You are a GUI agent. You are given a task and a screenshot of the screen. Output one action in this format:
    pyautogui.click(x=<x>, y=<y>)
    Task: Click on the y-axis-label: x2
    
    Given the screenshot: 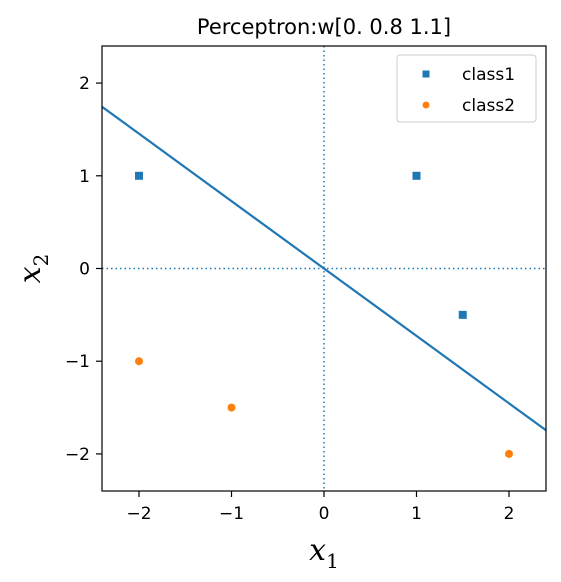 What is the action you would take?
    pyautogui.click(x=33, y=269)
    